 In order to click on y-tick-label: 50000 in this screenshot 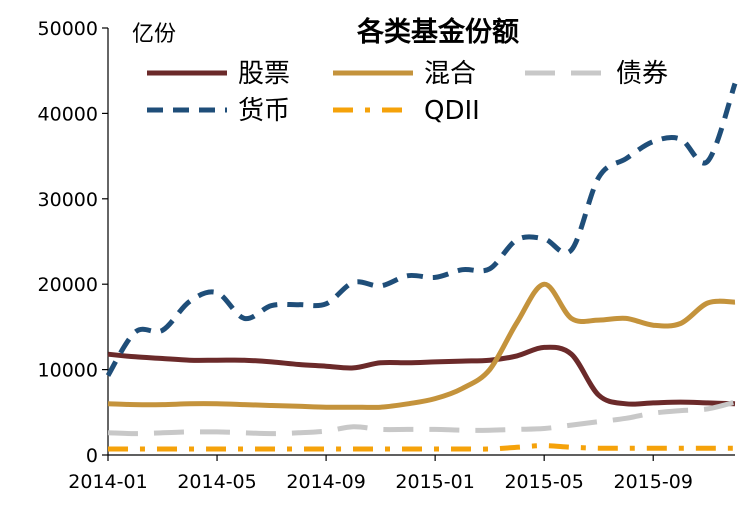, I will do `click(68, 29)`.